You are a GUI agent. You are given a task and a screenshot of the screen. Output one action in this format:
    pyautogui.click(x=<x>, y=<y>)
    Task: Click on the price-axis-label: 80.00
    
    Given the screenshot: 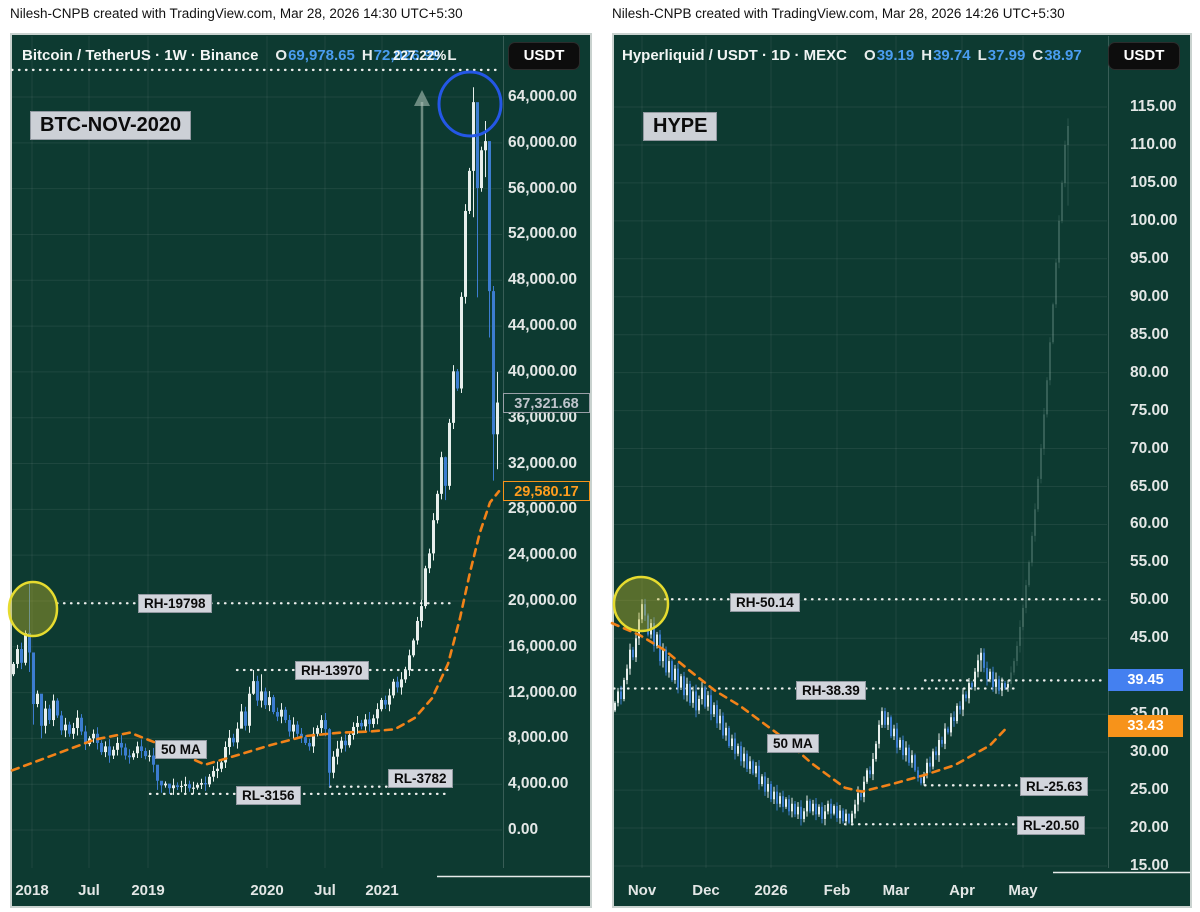 What is the action you would take?
    pyautogui.click(x=1149, y=372)
    